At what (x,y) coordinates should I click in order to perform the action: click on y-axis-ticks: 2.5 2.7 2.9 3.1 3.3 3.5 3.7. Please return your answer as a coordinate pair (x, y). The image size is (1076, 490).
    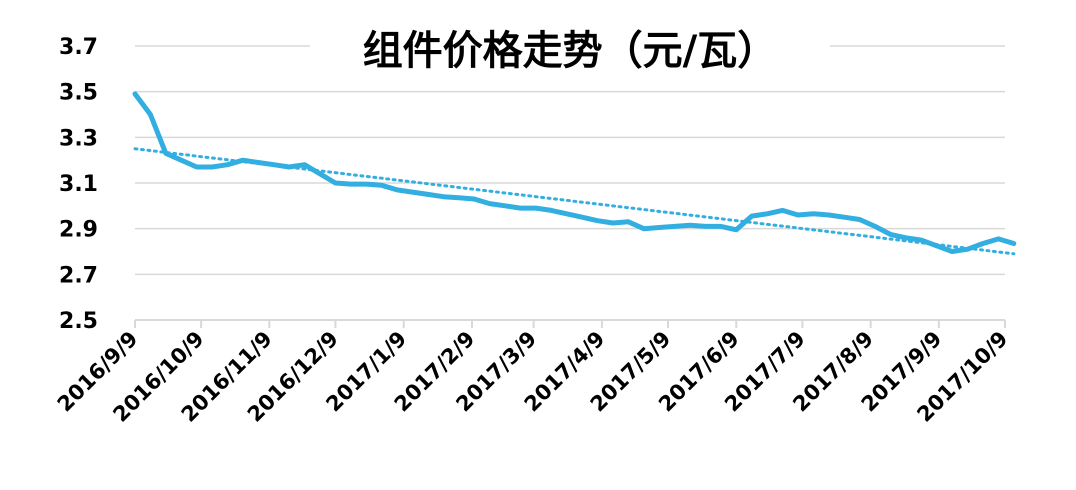
    Looking at the image, I should click on (78, 184).